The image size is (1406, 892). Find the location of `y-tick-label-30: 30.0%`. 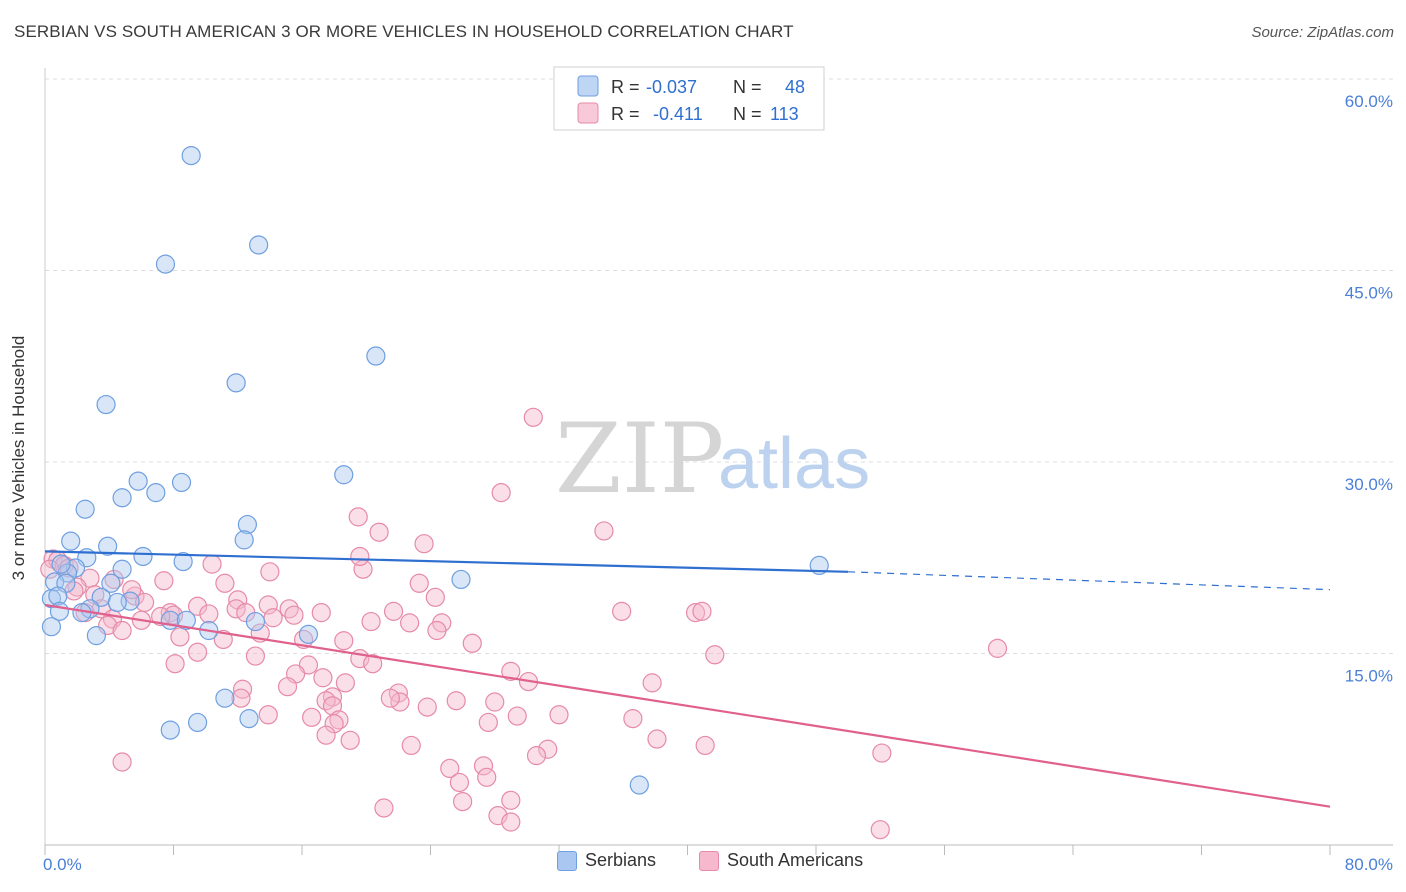

y-tick-label-30: 30.0% is located at coordinates (1369, 484).